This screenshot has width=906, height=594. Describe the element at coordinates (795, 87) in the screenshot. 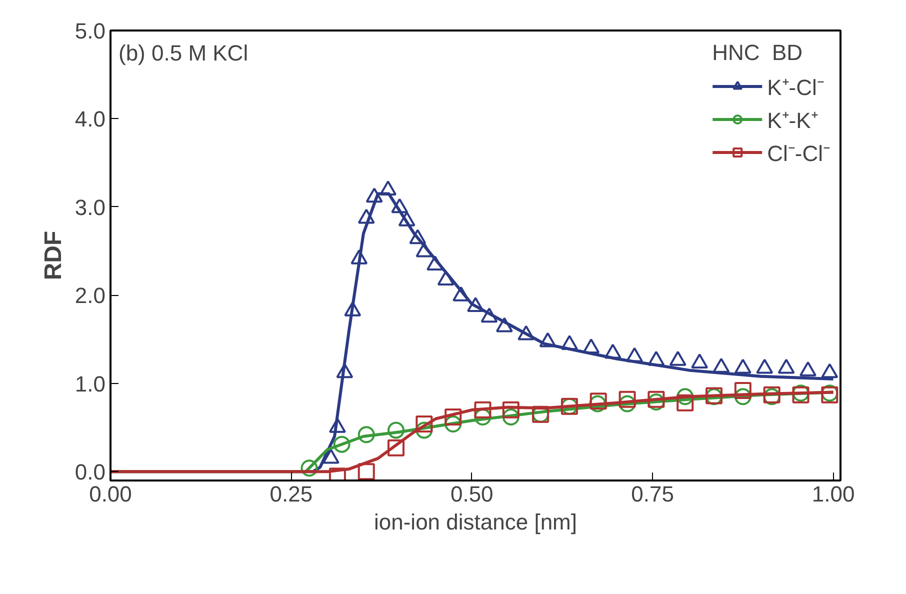

I see `legend-label: K⁺-Cl⁻` at that location.